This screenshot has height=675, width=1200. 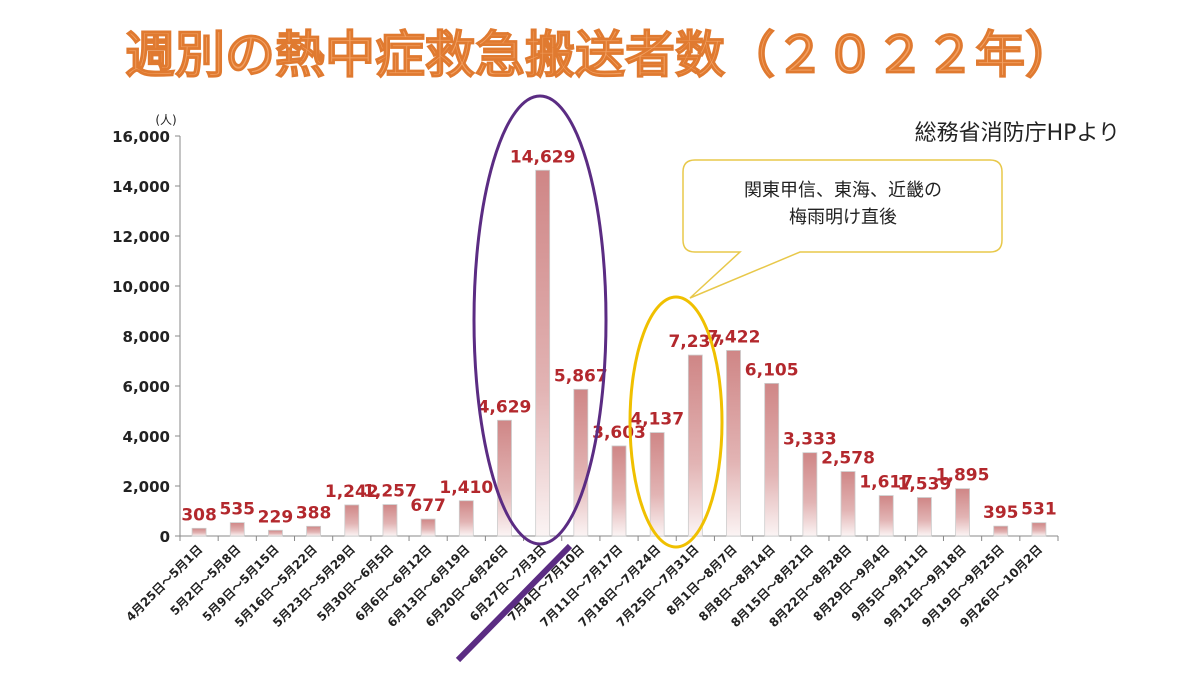 What do you see at coordinates (466, 488) in the screenshot?
I see `data-label: 1,410` at bounding box center [466, 488].